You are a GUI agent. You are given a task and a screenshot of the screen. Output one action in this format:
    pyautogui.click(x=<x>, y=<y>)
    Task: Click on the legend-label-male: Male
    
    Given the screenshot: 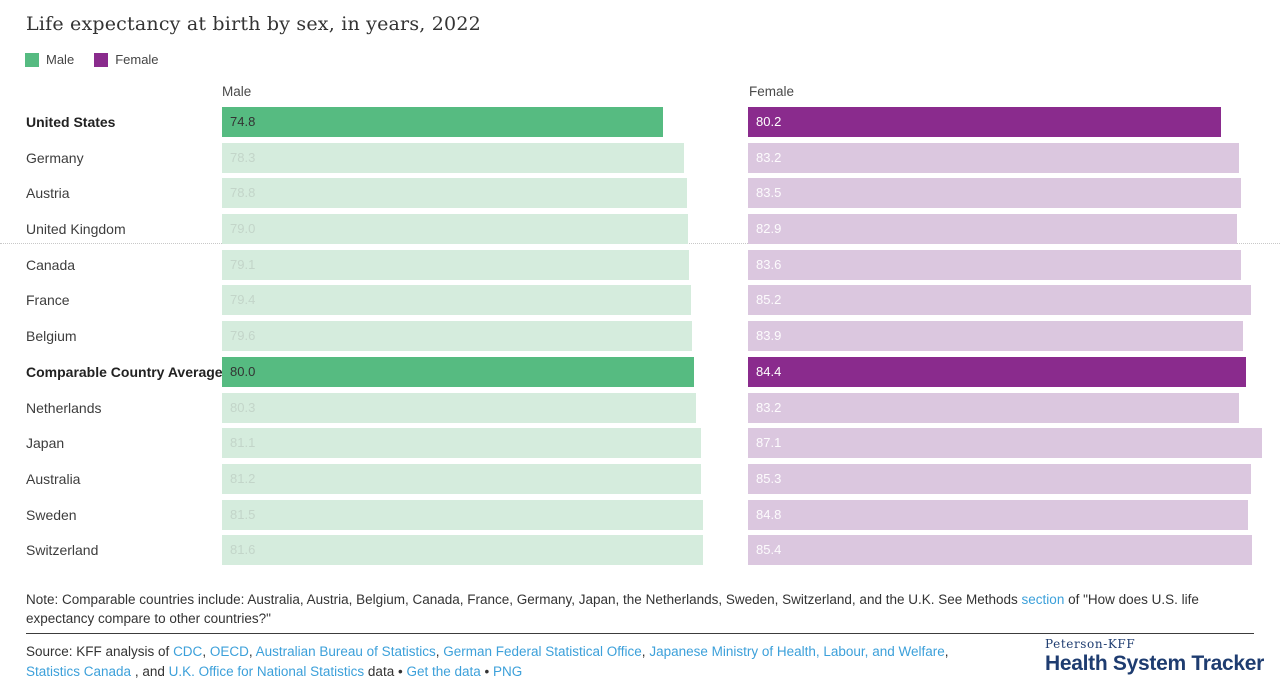 What is the action you would take?
    pyautogui.click(x=60, y=59)
    